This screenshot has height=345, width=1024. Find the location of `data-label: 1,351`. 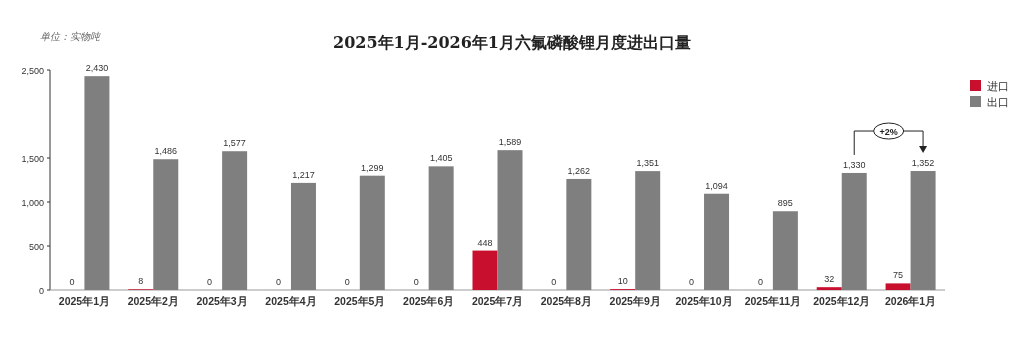

data-label: 1,351 is located at coordinates (647, 163).